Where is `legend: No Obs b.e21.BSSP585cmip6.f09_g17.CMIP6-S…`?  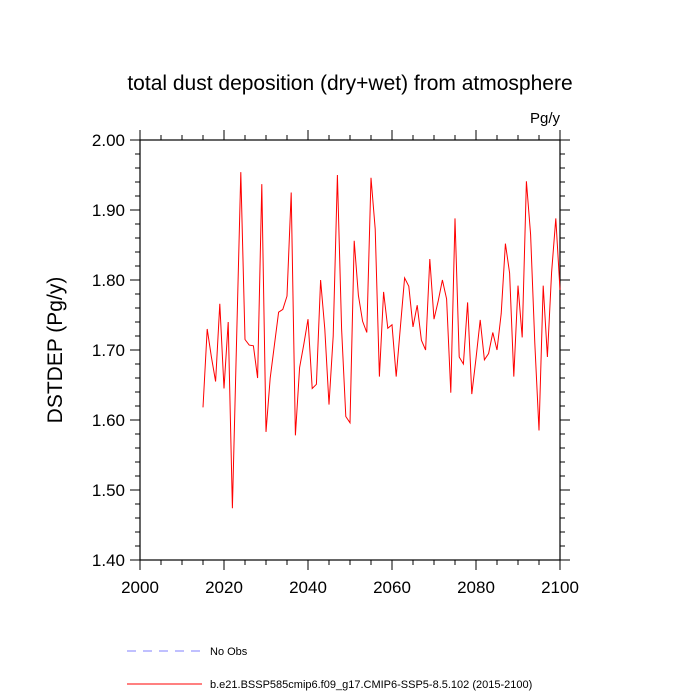 legend: No Obs b.e21.BSSP585cmip6.f09_g17.CMIP6-S… is located at coordinates (329, 668).